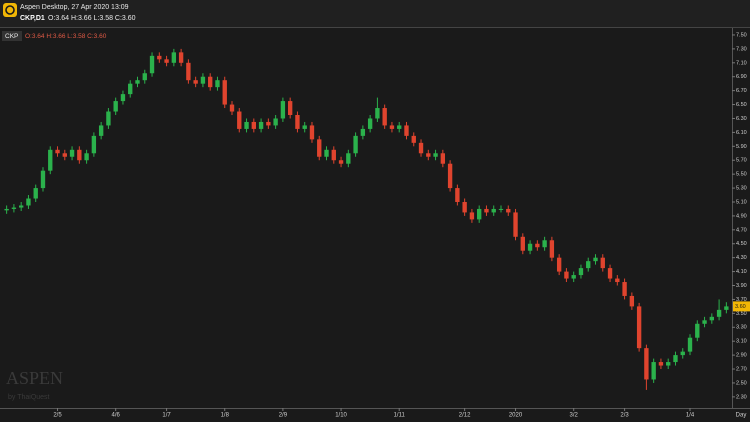 This screenshot has width=750, height=422. I want to click on y-tick-label: 7.50, so click(741, 35).